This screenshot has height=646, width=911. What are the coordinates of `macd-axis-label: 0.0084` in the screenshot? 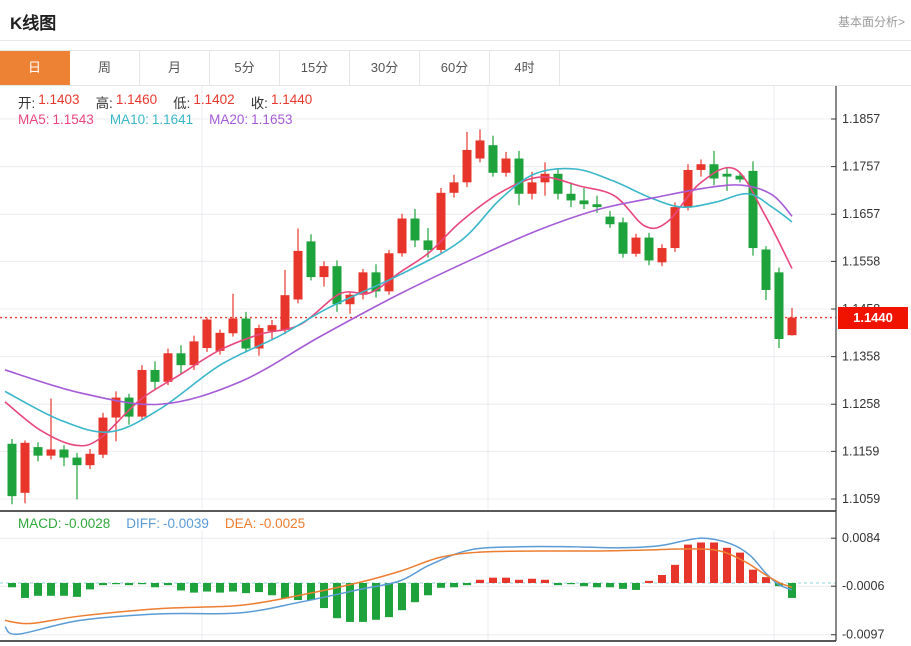 It's located at (861, 538).